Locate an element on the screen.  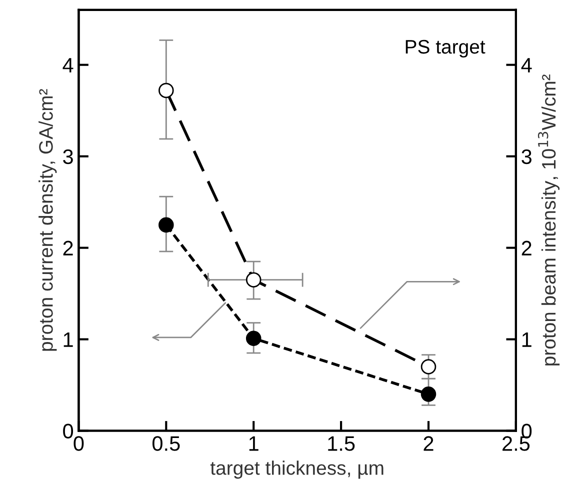
x-tick-label: 0.5 is located at coordinates (166, 443).